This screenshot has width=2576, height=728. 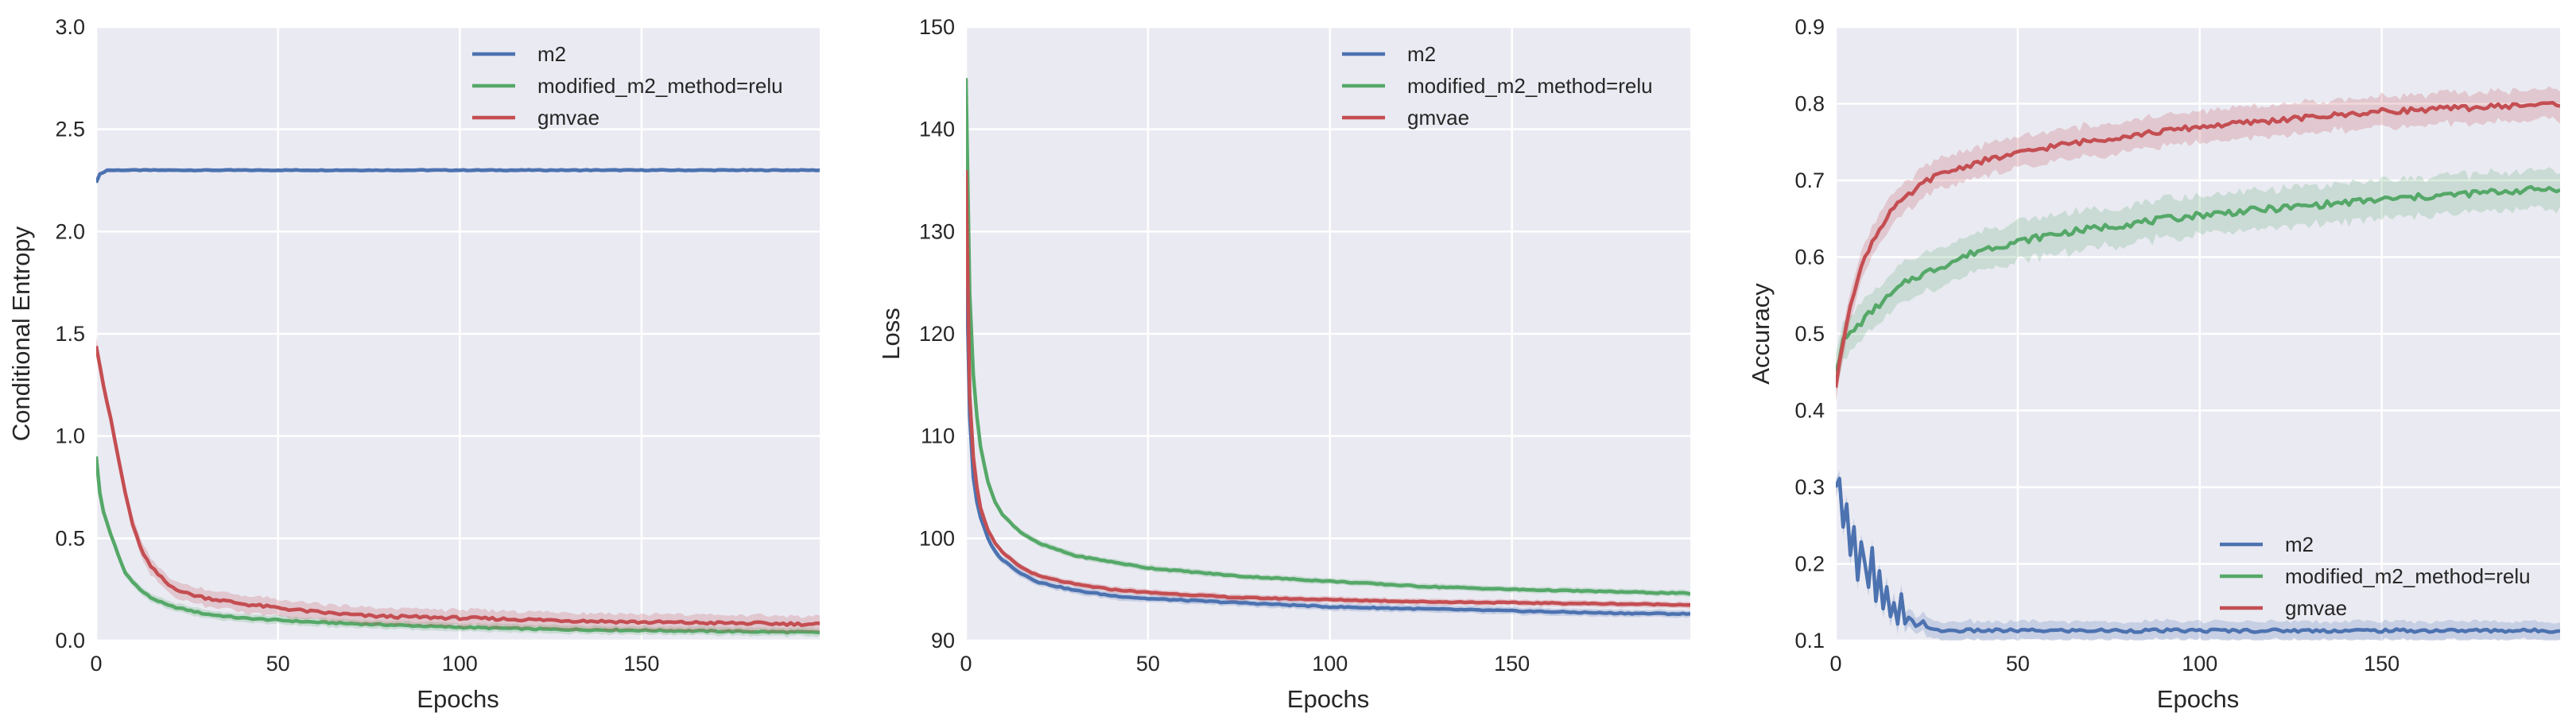 I want to click on y-tick-label: 0.2, so click(x=1810, y=564).